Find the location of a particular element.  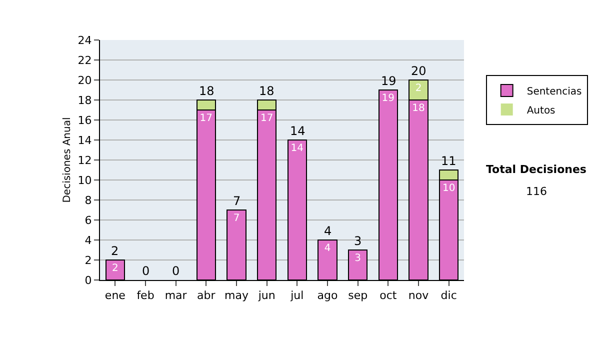

data-label: 14 is located at coordinates (297, 148).